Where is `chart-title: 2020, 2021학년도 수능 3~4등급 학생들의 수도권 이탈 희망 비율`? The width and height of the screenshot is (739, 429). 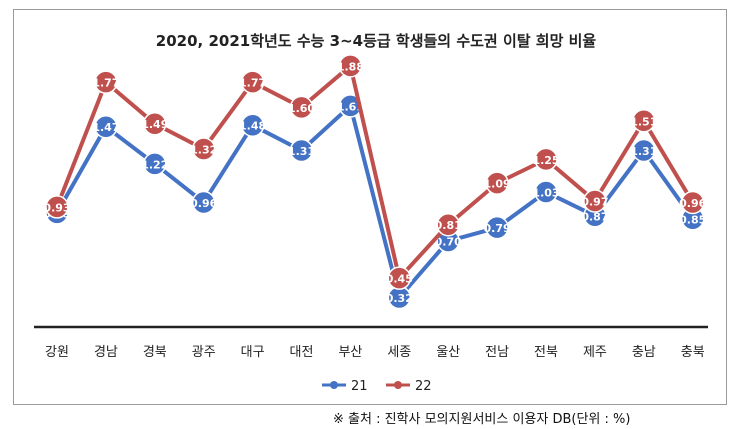
chart-title: 2020, 2021학년도 수능 3~4등급 학생들의 수도권 이탈 희망 비율 is located at coordinates (376, 41).